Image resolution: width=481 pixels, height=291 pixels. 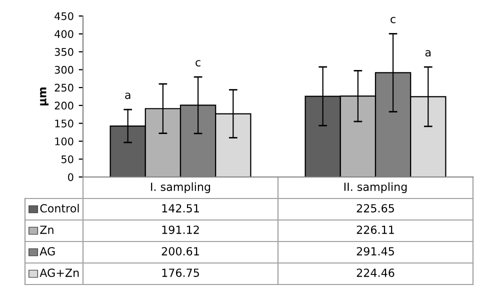 I want to click on y-tick-label: 400, so click(x=64, y=34).